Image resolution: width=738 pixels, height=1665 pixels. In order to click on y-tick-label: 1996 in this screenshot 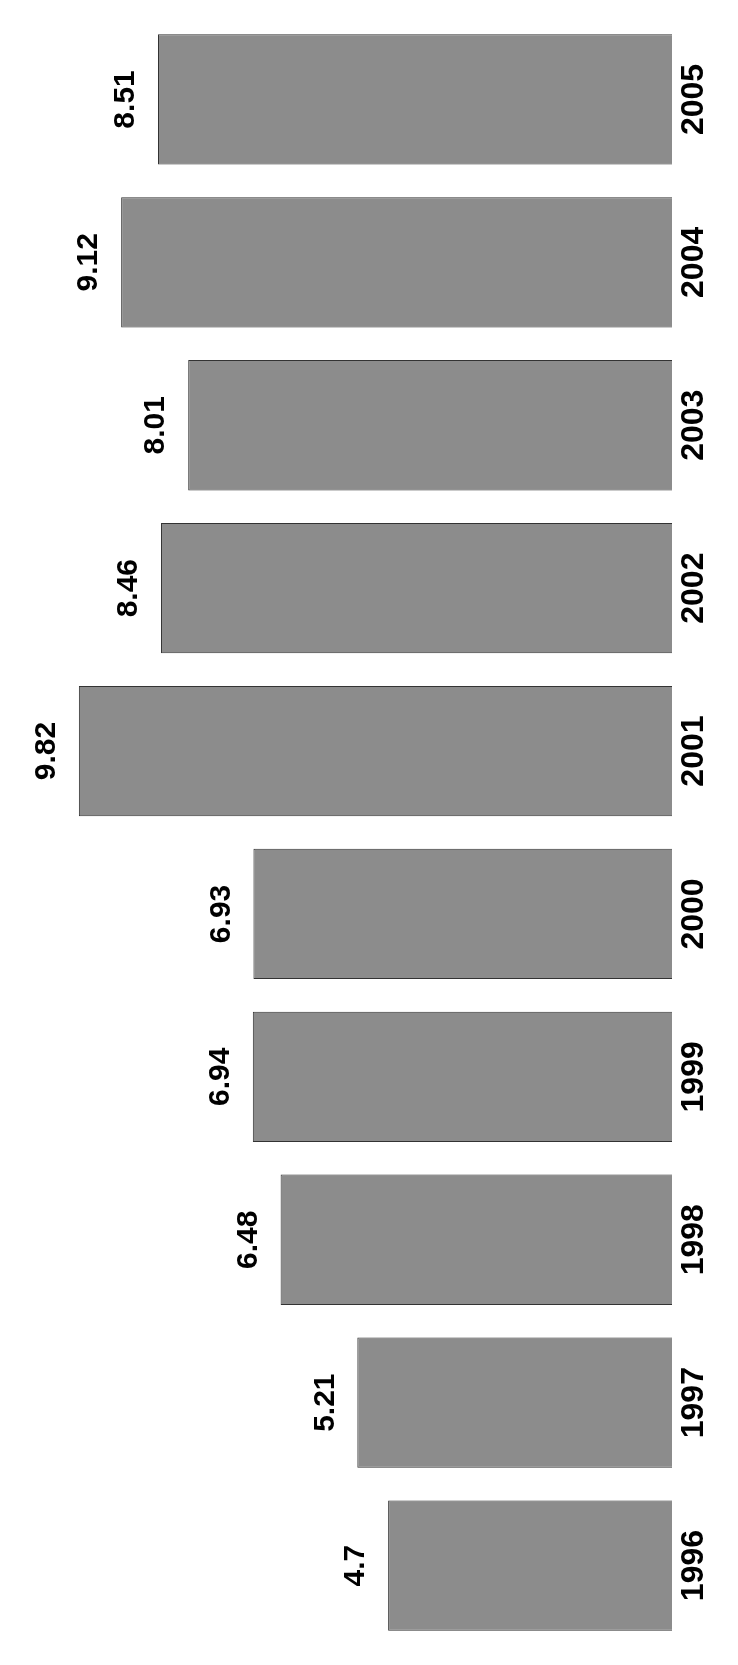, I will do `click(691, 1565)`.